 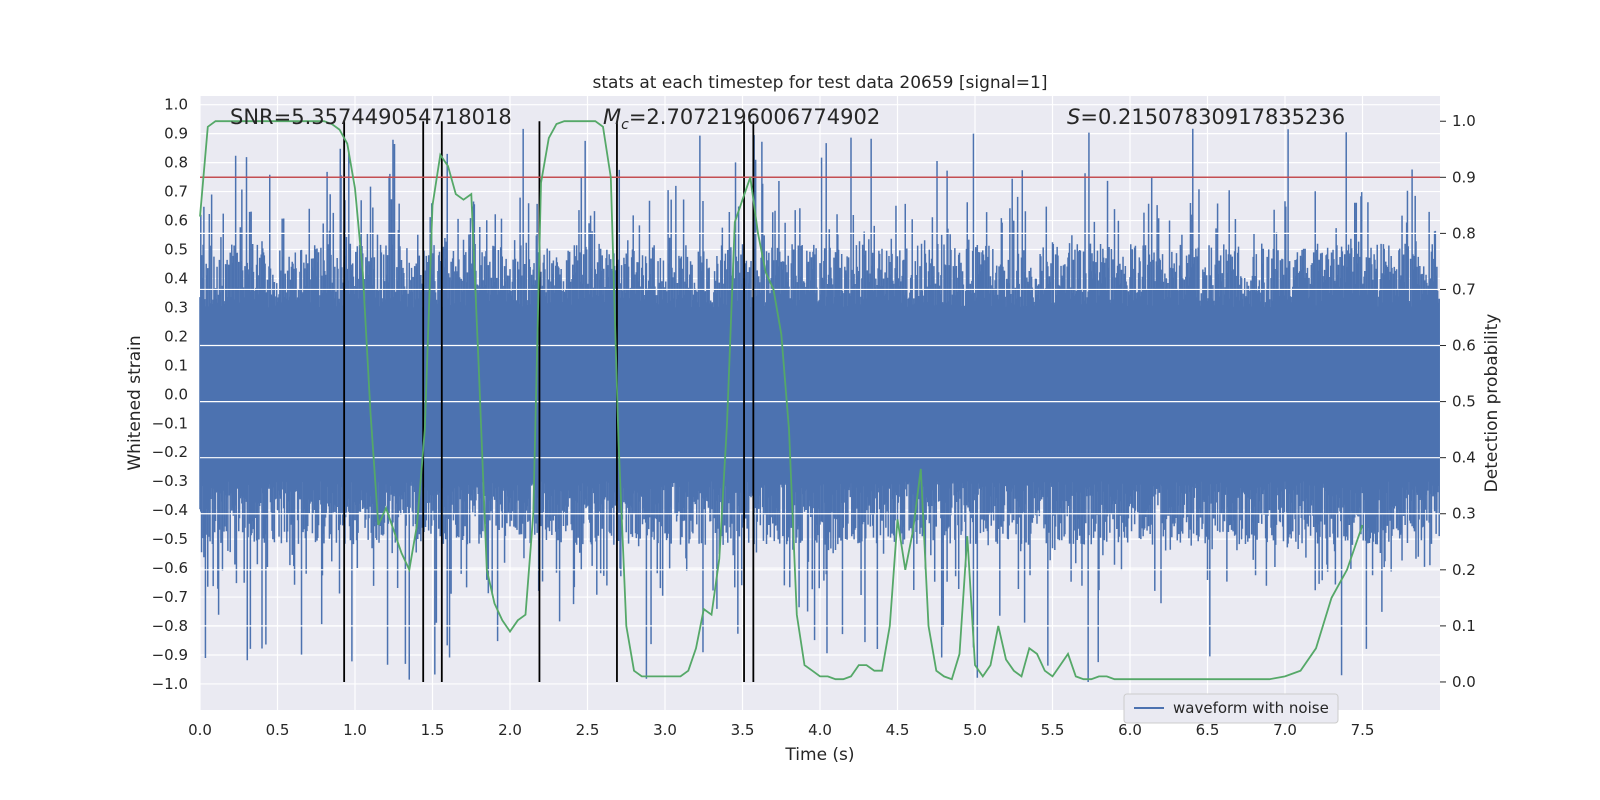 I want to click on y-tick-label-left: 0.8, so click(x=176, y=163).